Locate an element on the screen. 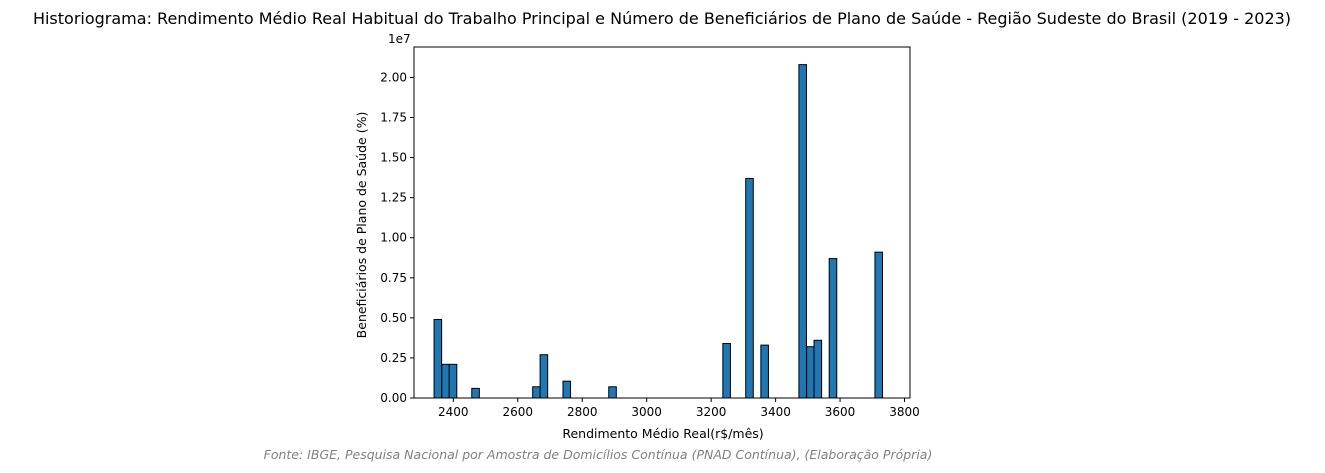  y-tick-label: 1.00 is located at coordinates (393, 238).